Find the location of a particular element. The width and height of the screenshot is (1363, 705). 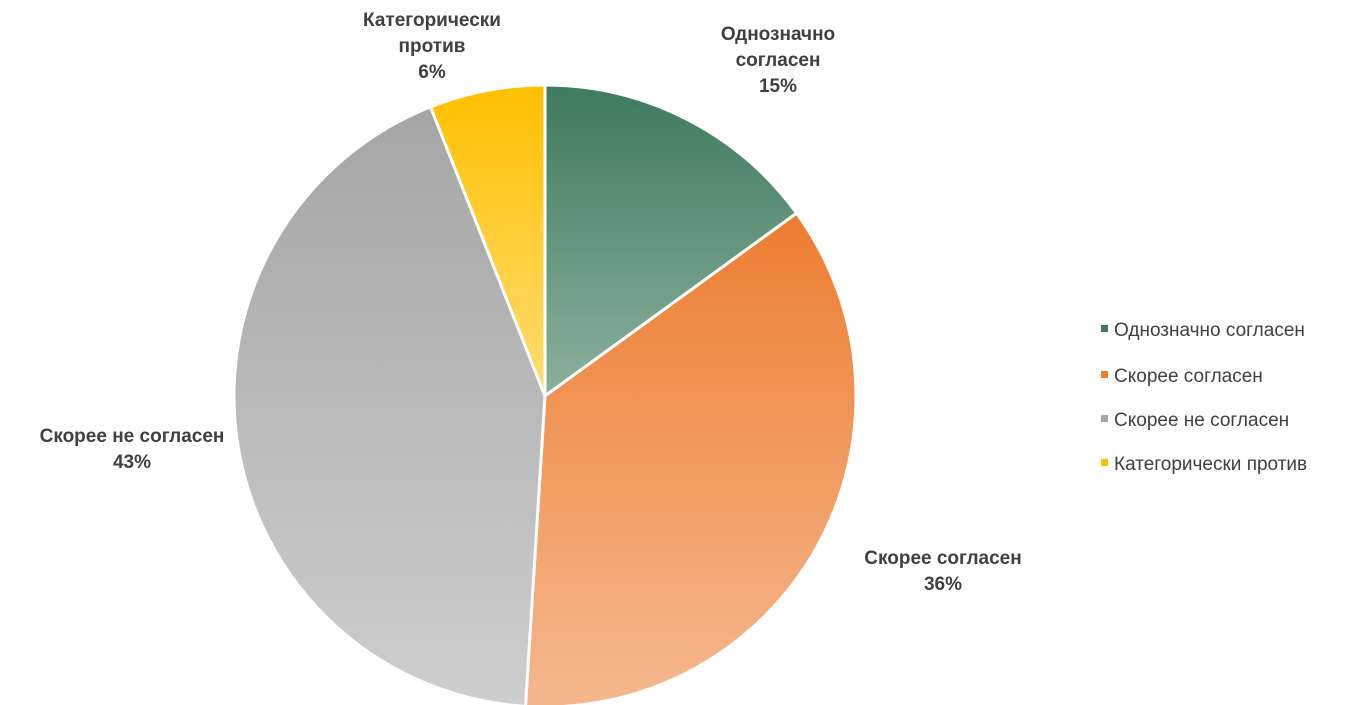

legend-item: Скорее не согласен is located at coordinates (1195, 421).